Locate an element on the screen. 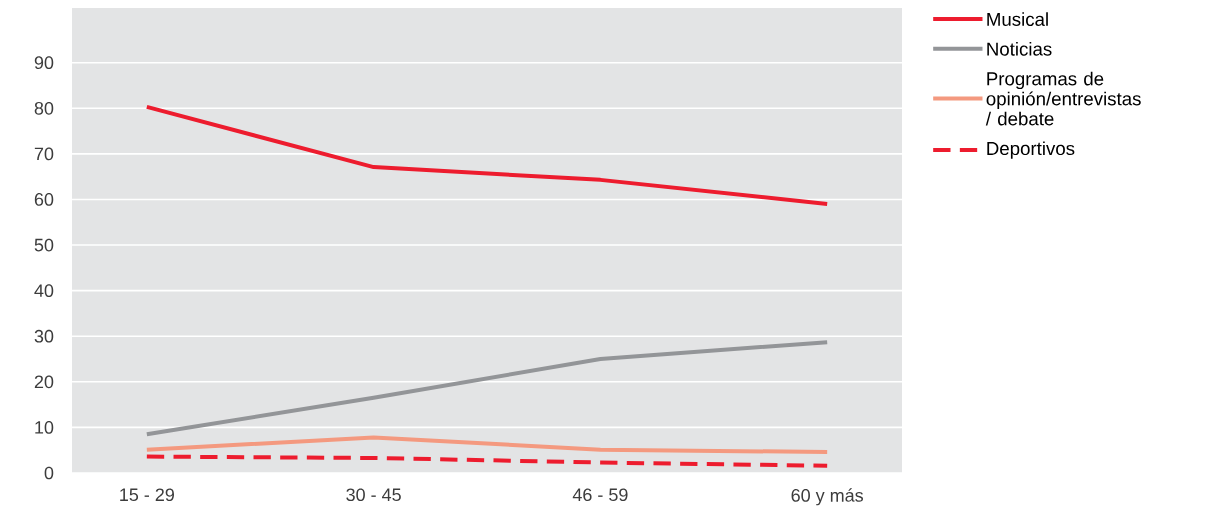 The height and width of the screenshot is (515, 1229). x-tick-label: 60 y más is located at coordinates (827, 497).